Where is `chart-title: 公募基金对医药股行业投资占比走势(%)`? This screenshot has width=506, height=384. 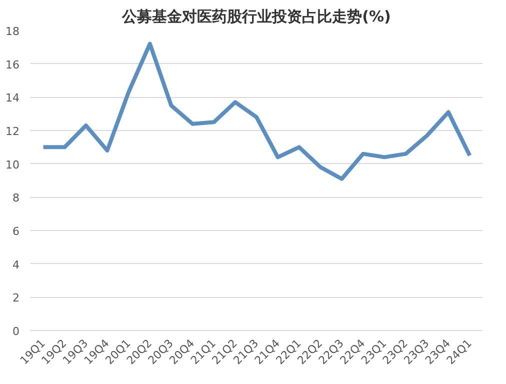 chart-title: 公募基金对医药股行业投资占比走势(%) is located at coordinates (256, 17).